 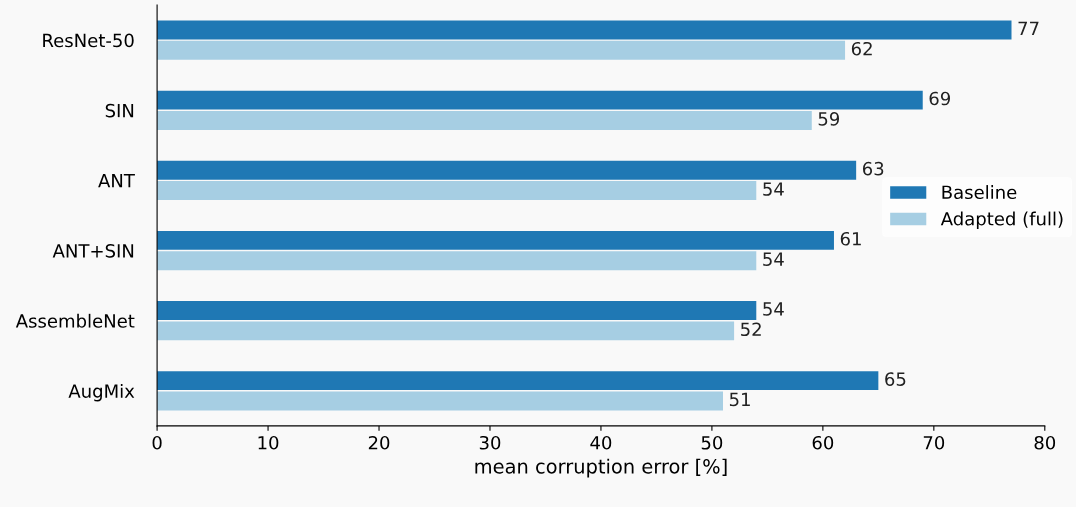 I want to click on x-axis-title: mean corruption error [%], so click(x=601, y=468).